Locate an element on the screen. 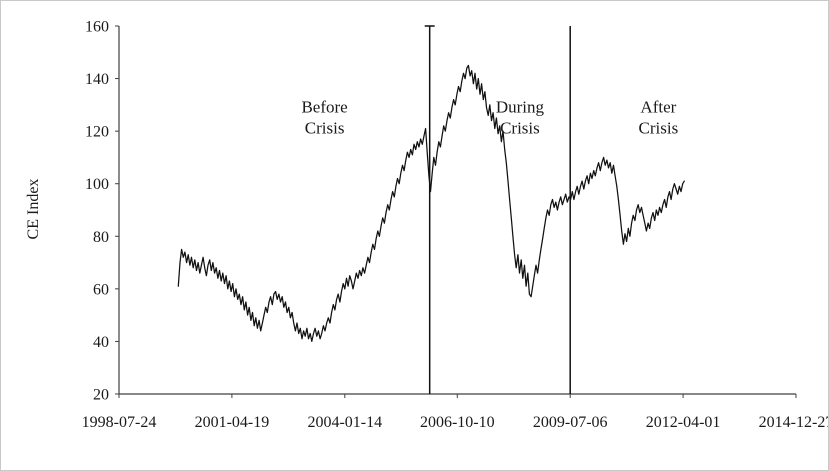 The image size is (829, 471). y-tick-label: 140 is located at coordinates (97, 79).